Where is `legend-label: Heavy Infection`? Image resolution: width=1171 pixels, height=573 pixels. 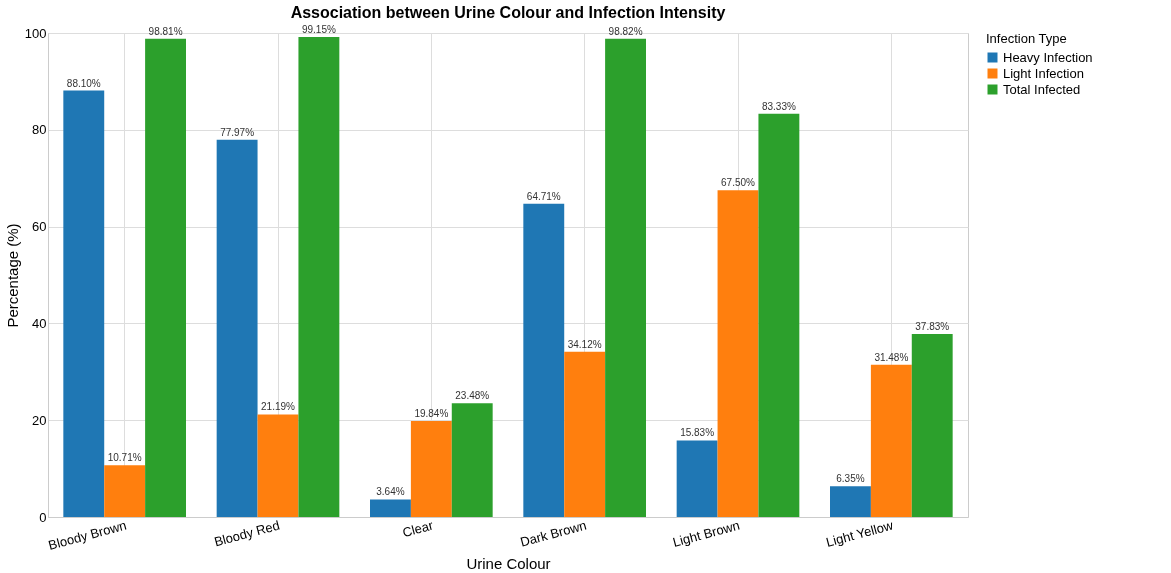
legend-label: Heavy Infection is located at coordinates (1048, 57).